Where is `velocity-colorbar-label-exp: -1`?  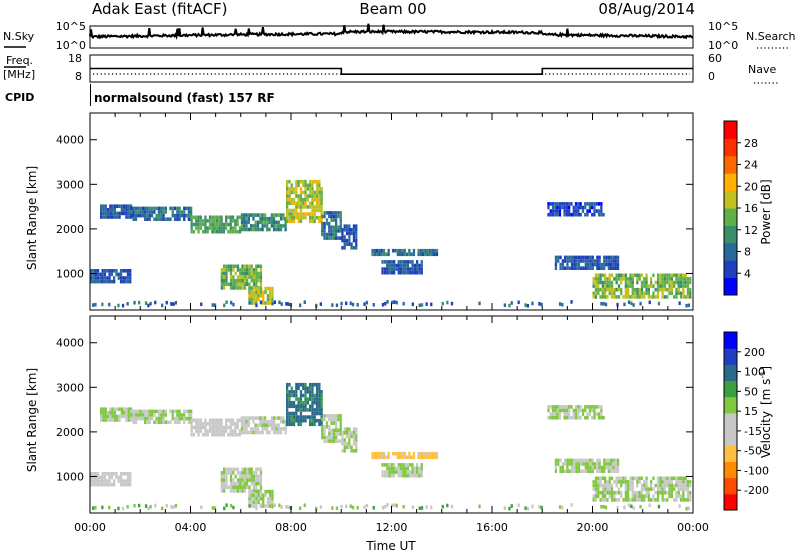
velocity-colorbar-label-exp: -1 is located at coordinates (762, 375).